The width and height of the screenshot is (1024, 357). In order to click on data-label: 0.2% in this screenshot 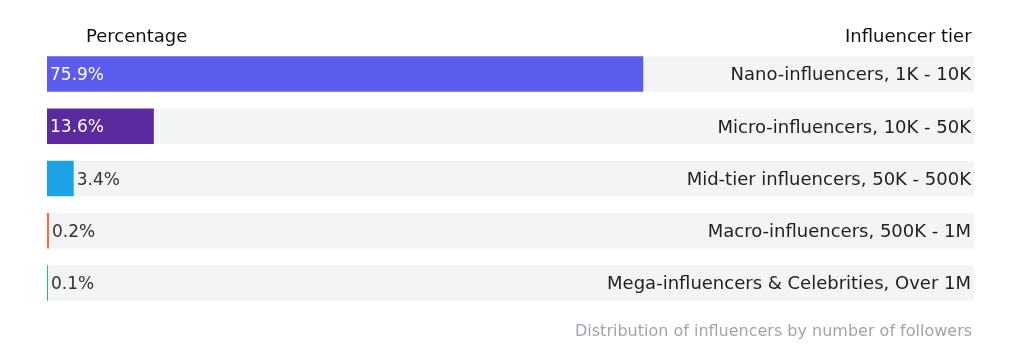, I will do `click(74, 230)`.